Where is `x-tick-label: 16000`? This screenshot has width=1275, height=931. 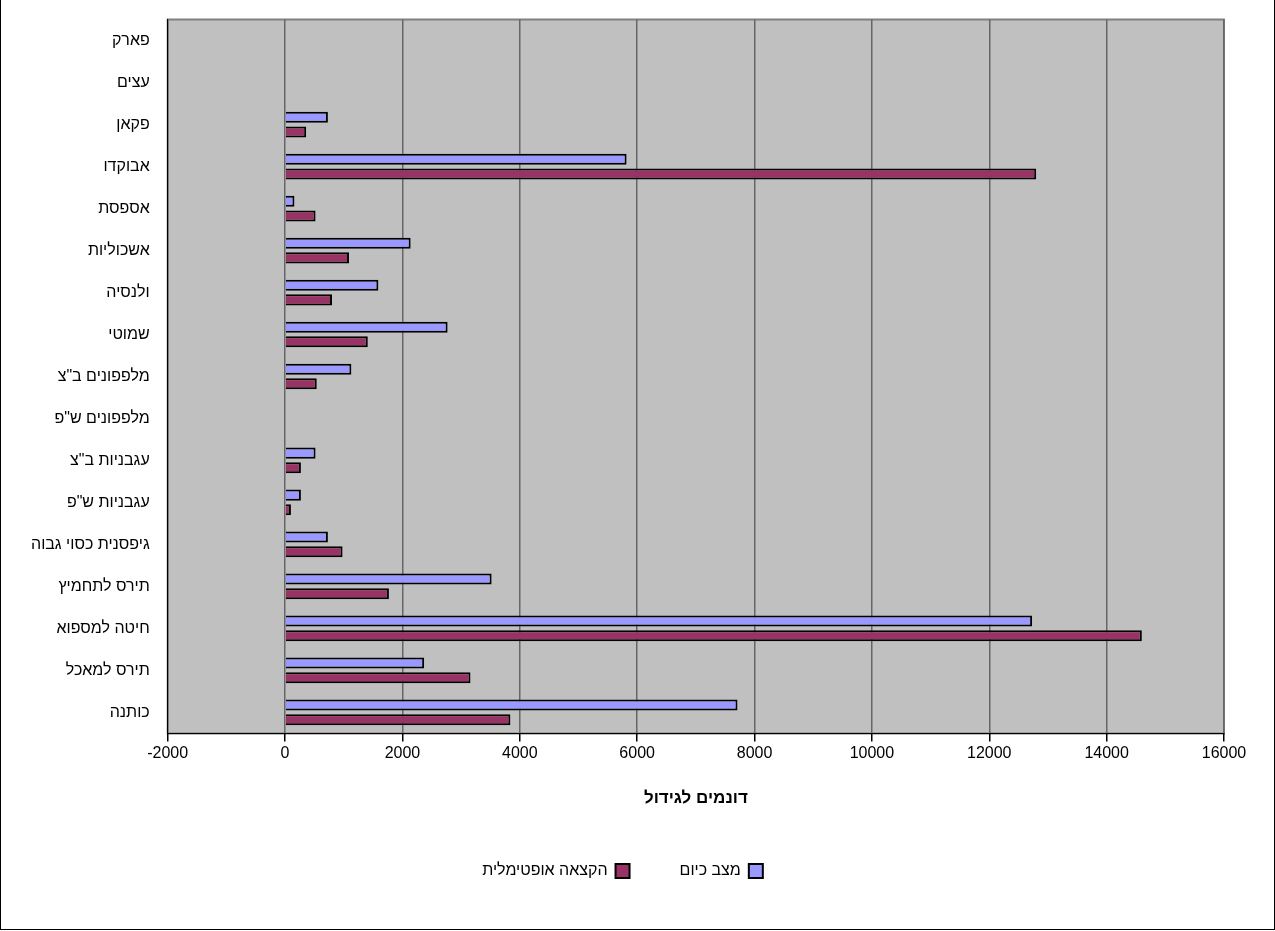
x-tick-label: 16000 is located at coordinates (1224, 753).